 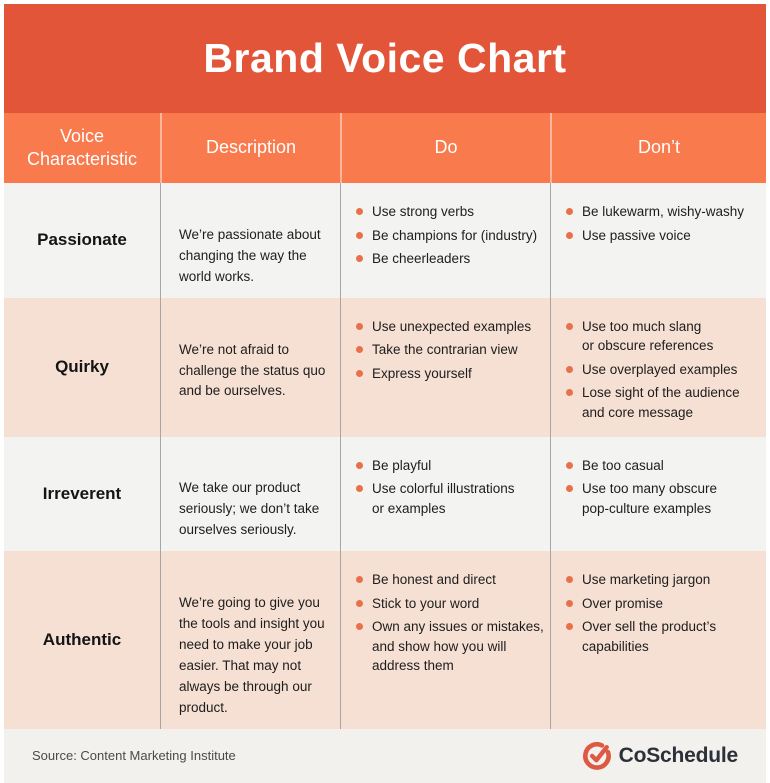 I want to click on do-item: Take the contrarian view, so click(x=450, y=350).